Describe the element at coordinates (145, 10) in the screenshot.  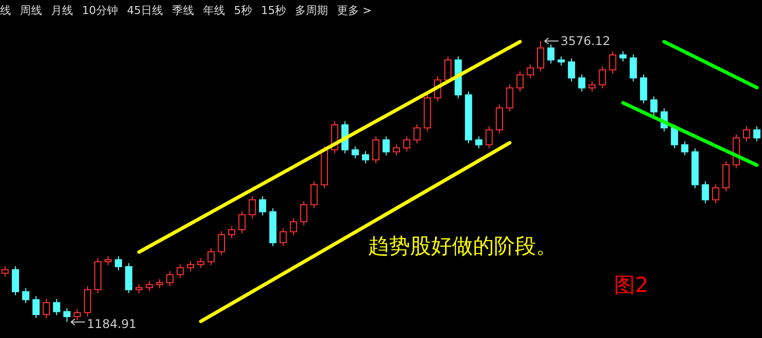
I see `text: 45日线` at that location.